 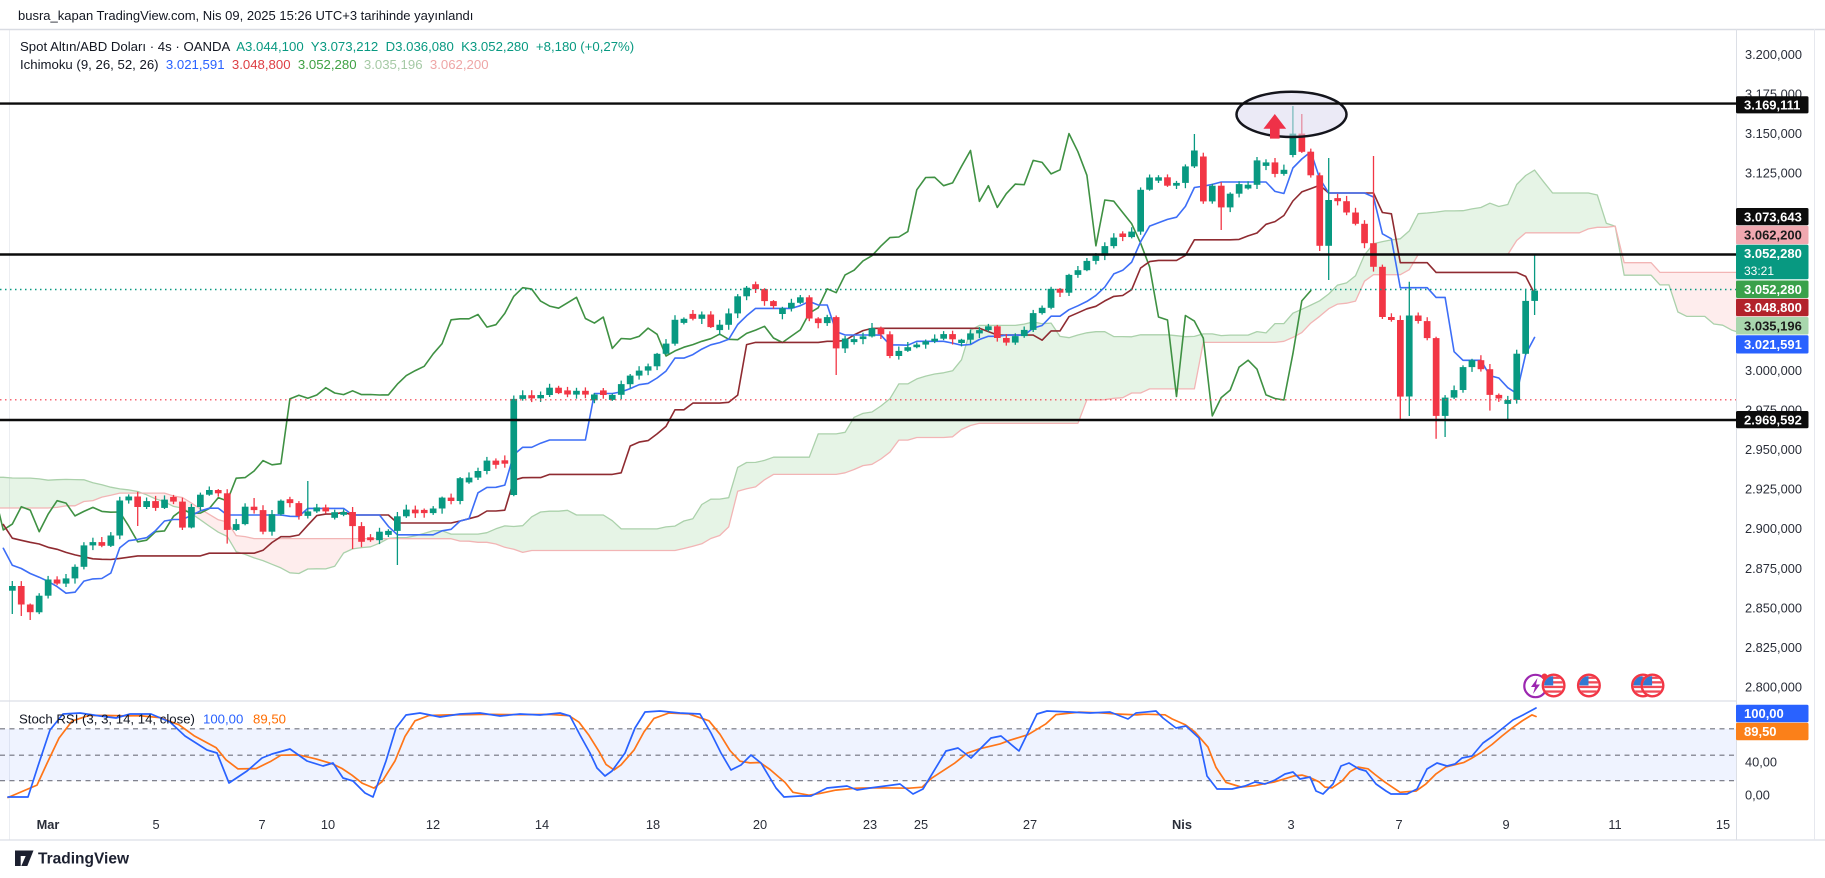 What do you see at coordinates (1773, 235) in the screenshot?
I see `svg-text: 3.062,200` at bounding box center [1773, 235].